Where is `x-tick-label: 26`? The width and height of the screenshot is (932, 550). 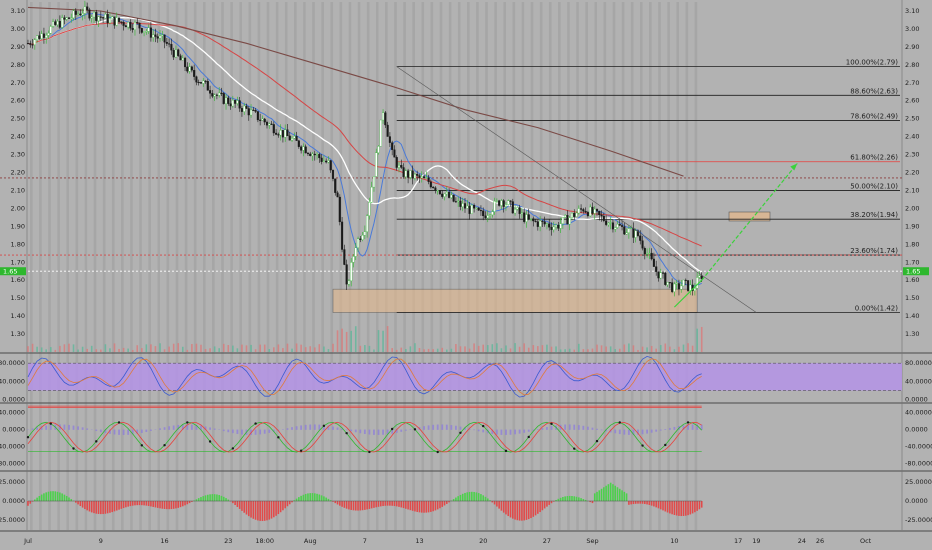 x-tick-label: 26 is located at coordinates (820, 541).